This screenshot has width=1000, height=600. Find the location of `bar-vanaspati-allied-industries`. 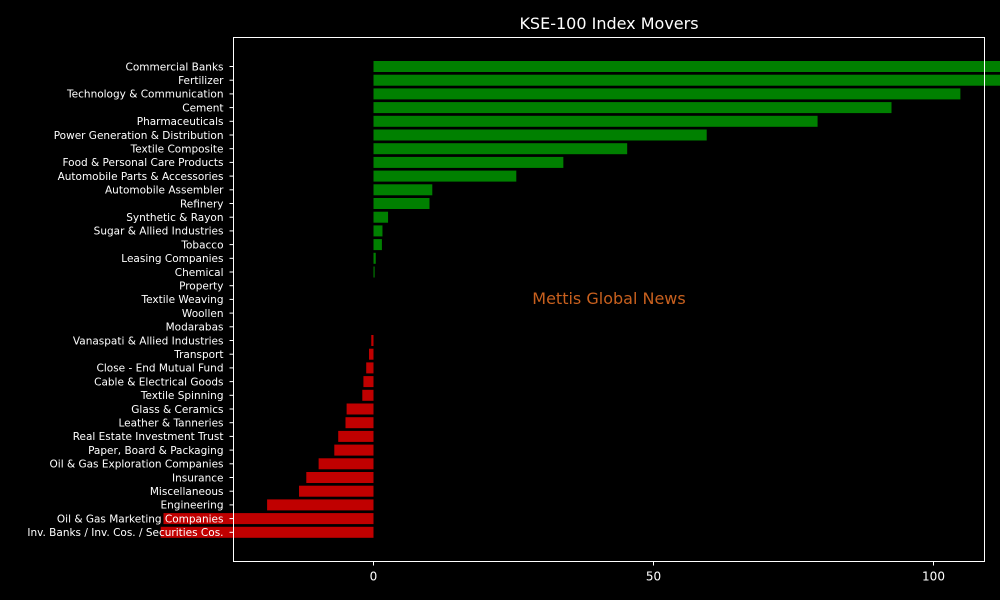

bar-vanaspati-allied-industries is located at coordinates (372, 340).